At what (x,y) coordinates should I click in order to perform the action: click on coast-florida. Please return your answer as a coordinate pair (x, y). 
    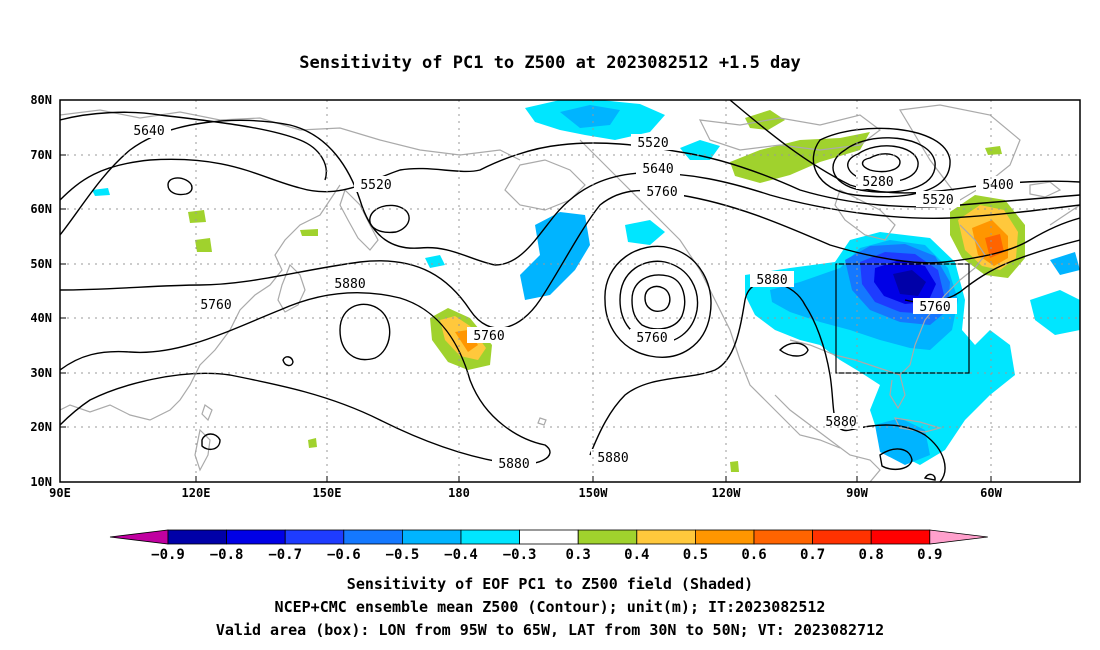
    Looking at the image, I should click on (897, 392).